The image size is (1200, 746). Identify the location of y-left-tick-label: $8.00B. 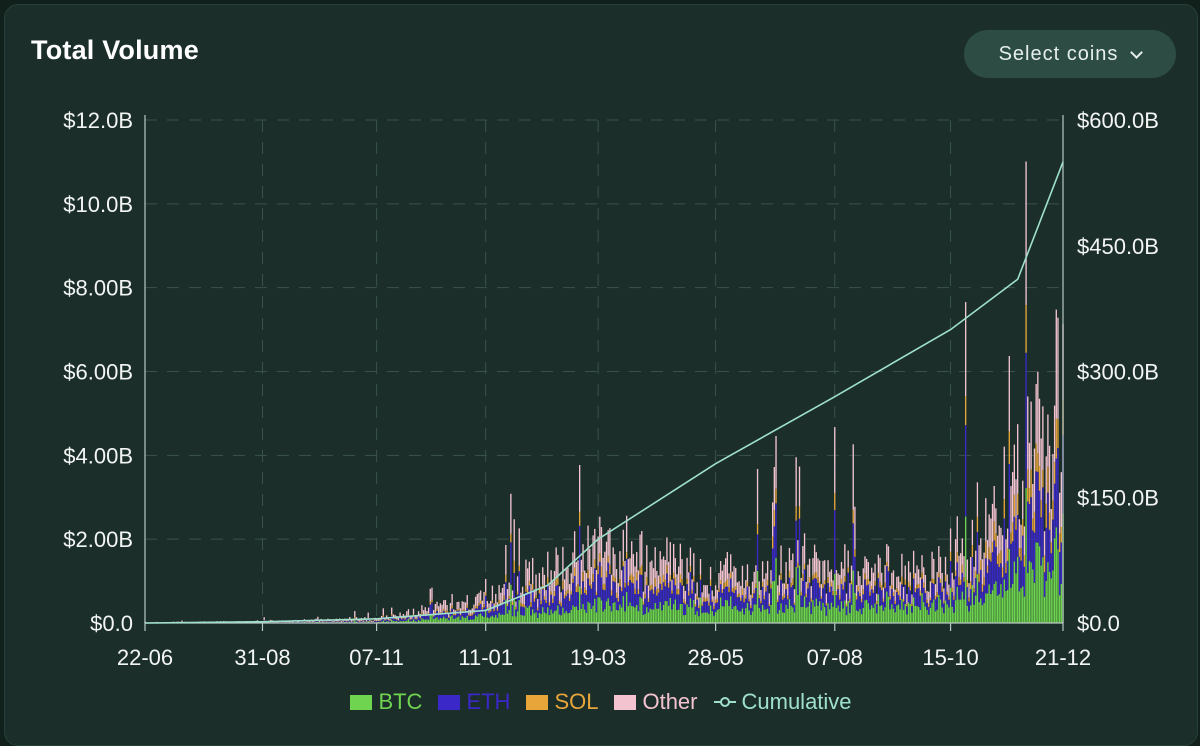
(98, 288).